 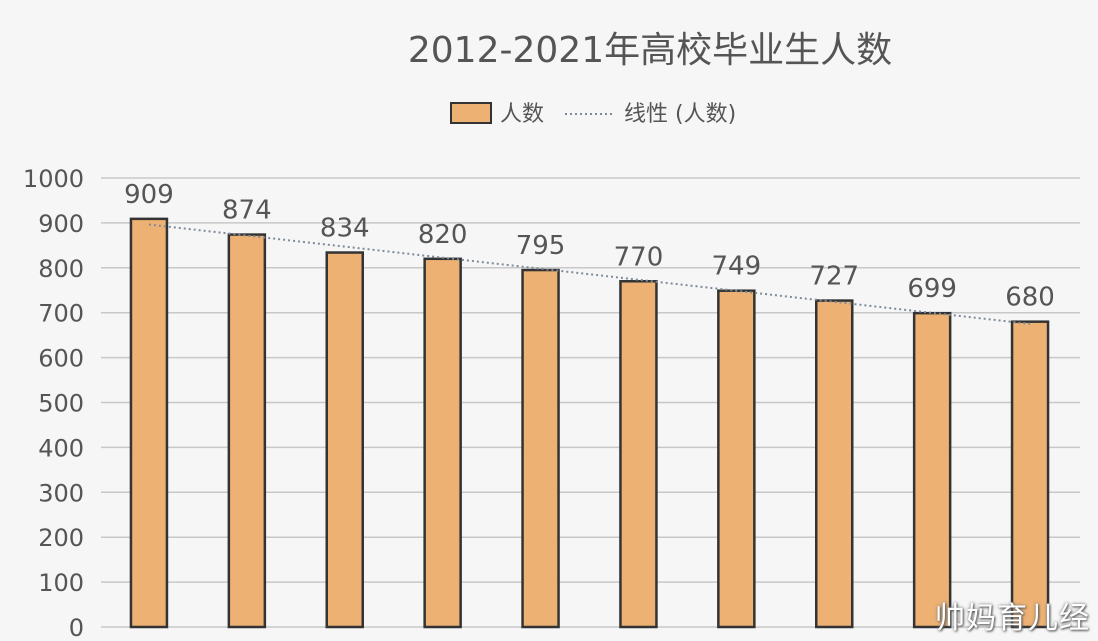 What do you see at coordinates (541, 246) in the screenshot?
I see `data-label: 795` at bounding box center [541, 246].